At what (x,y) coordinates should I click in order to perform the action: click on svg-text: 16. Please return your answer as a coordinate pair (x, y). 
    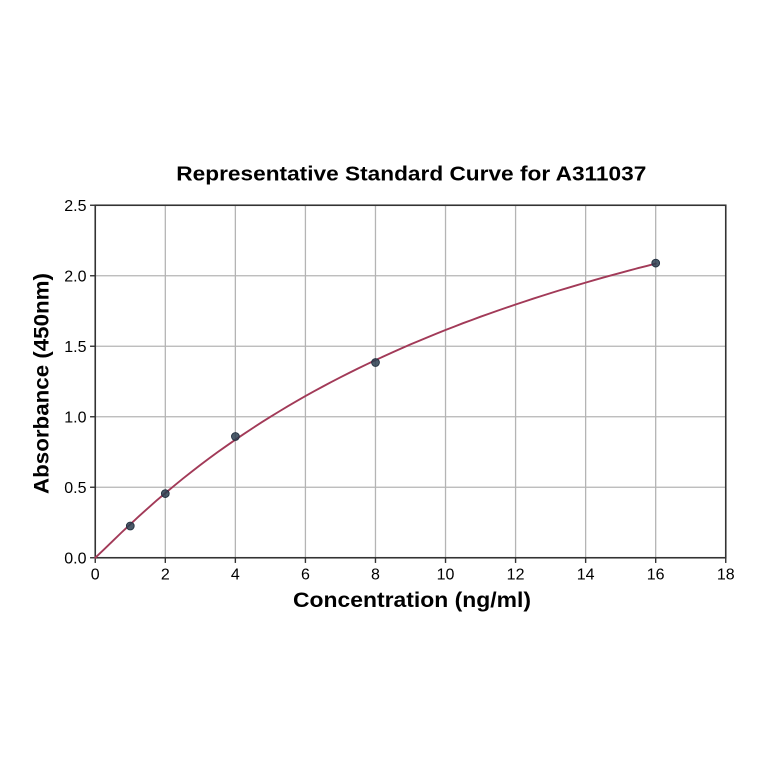
    Looking at the image, I should click on (656, 575).